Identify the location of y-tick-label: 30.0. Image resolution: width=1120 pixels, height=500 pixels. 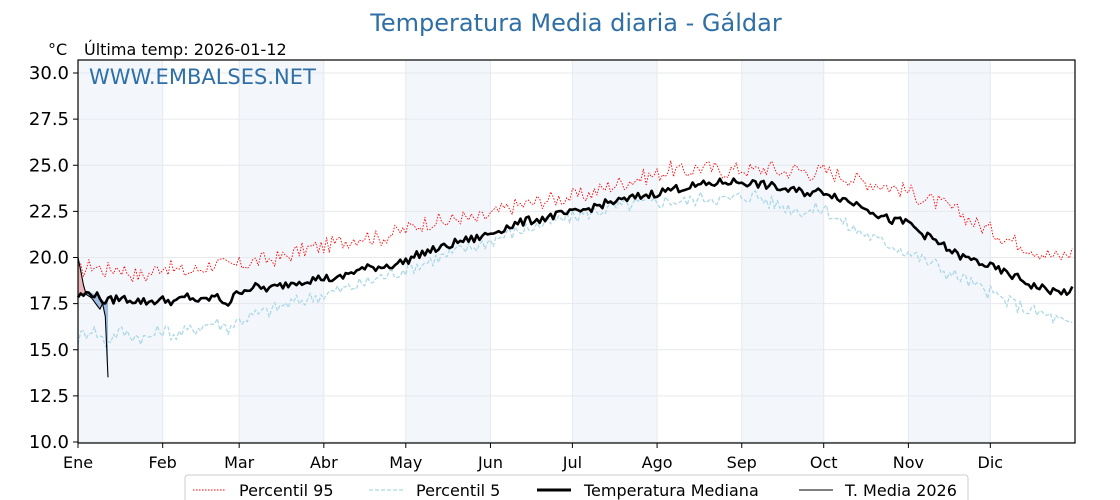
(49, 73).